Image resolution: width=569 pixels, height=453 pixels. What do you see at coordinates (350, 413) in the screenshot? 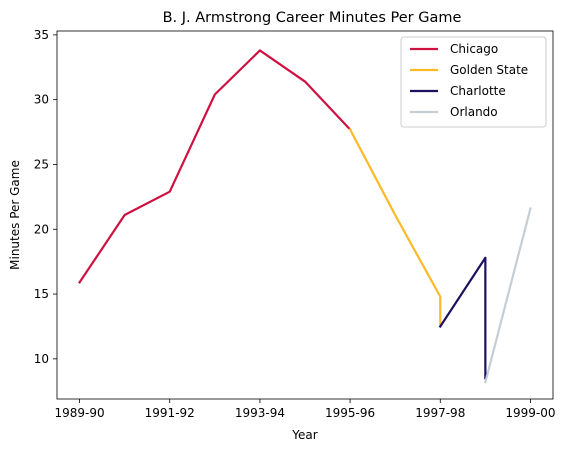
I see `x-tick-label: 1995-96` at bounding box center [350, 413].